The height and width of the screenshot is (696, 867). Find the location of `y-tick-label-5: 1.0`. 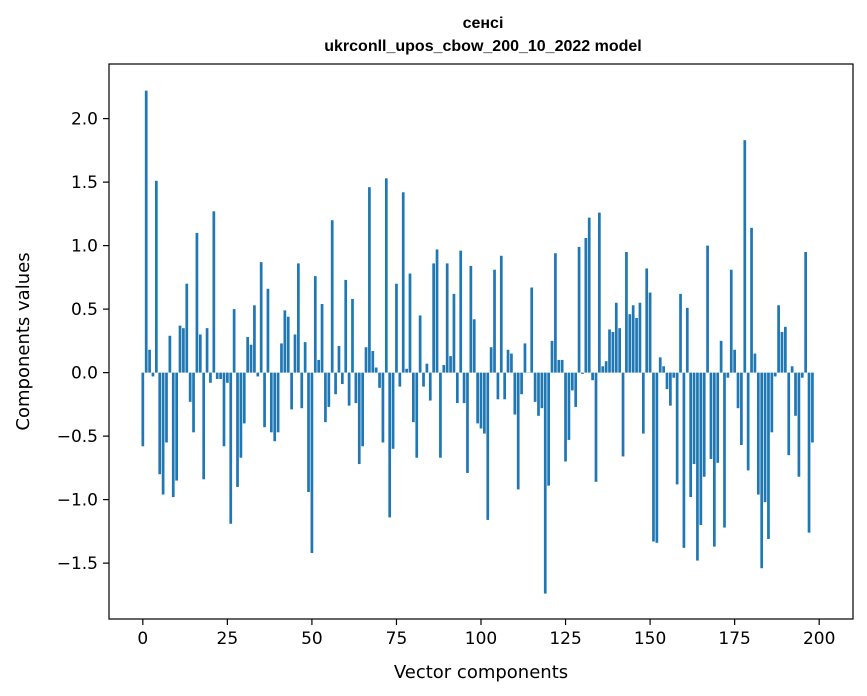

y-tick-label-5: 1.0 is located at coordinates (84, 247).